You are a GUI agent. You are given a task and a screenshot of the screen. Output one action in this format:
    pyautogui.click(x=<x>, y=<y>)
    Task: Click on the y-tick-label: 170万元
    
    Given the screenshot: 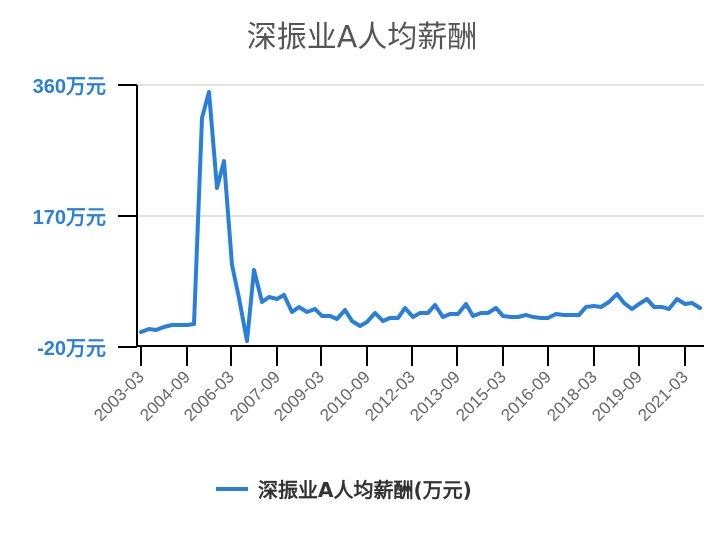 What is the action you would take?
    pyautogui.click(x=69, y=218)
    